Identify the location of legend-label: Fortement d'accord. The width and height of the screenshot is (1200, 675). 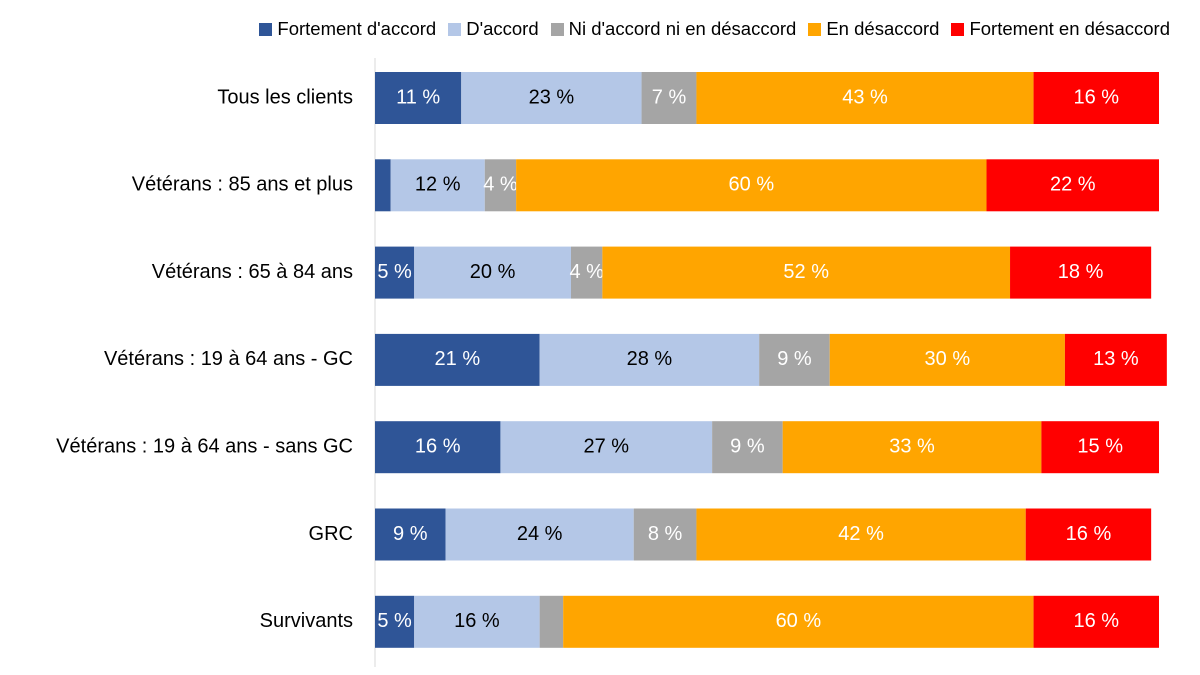
(357, 28).